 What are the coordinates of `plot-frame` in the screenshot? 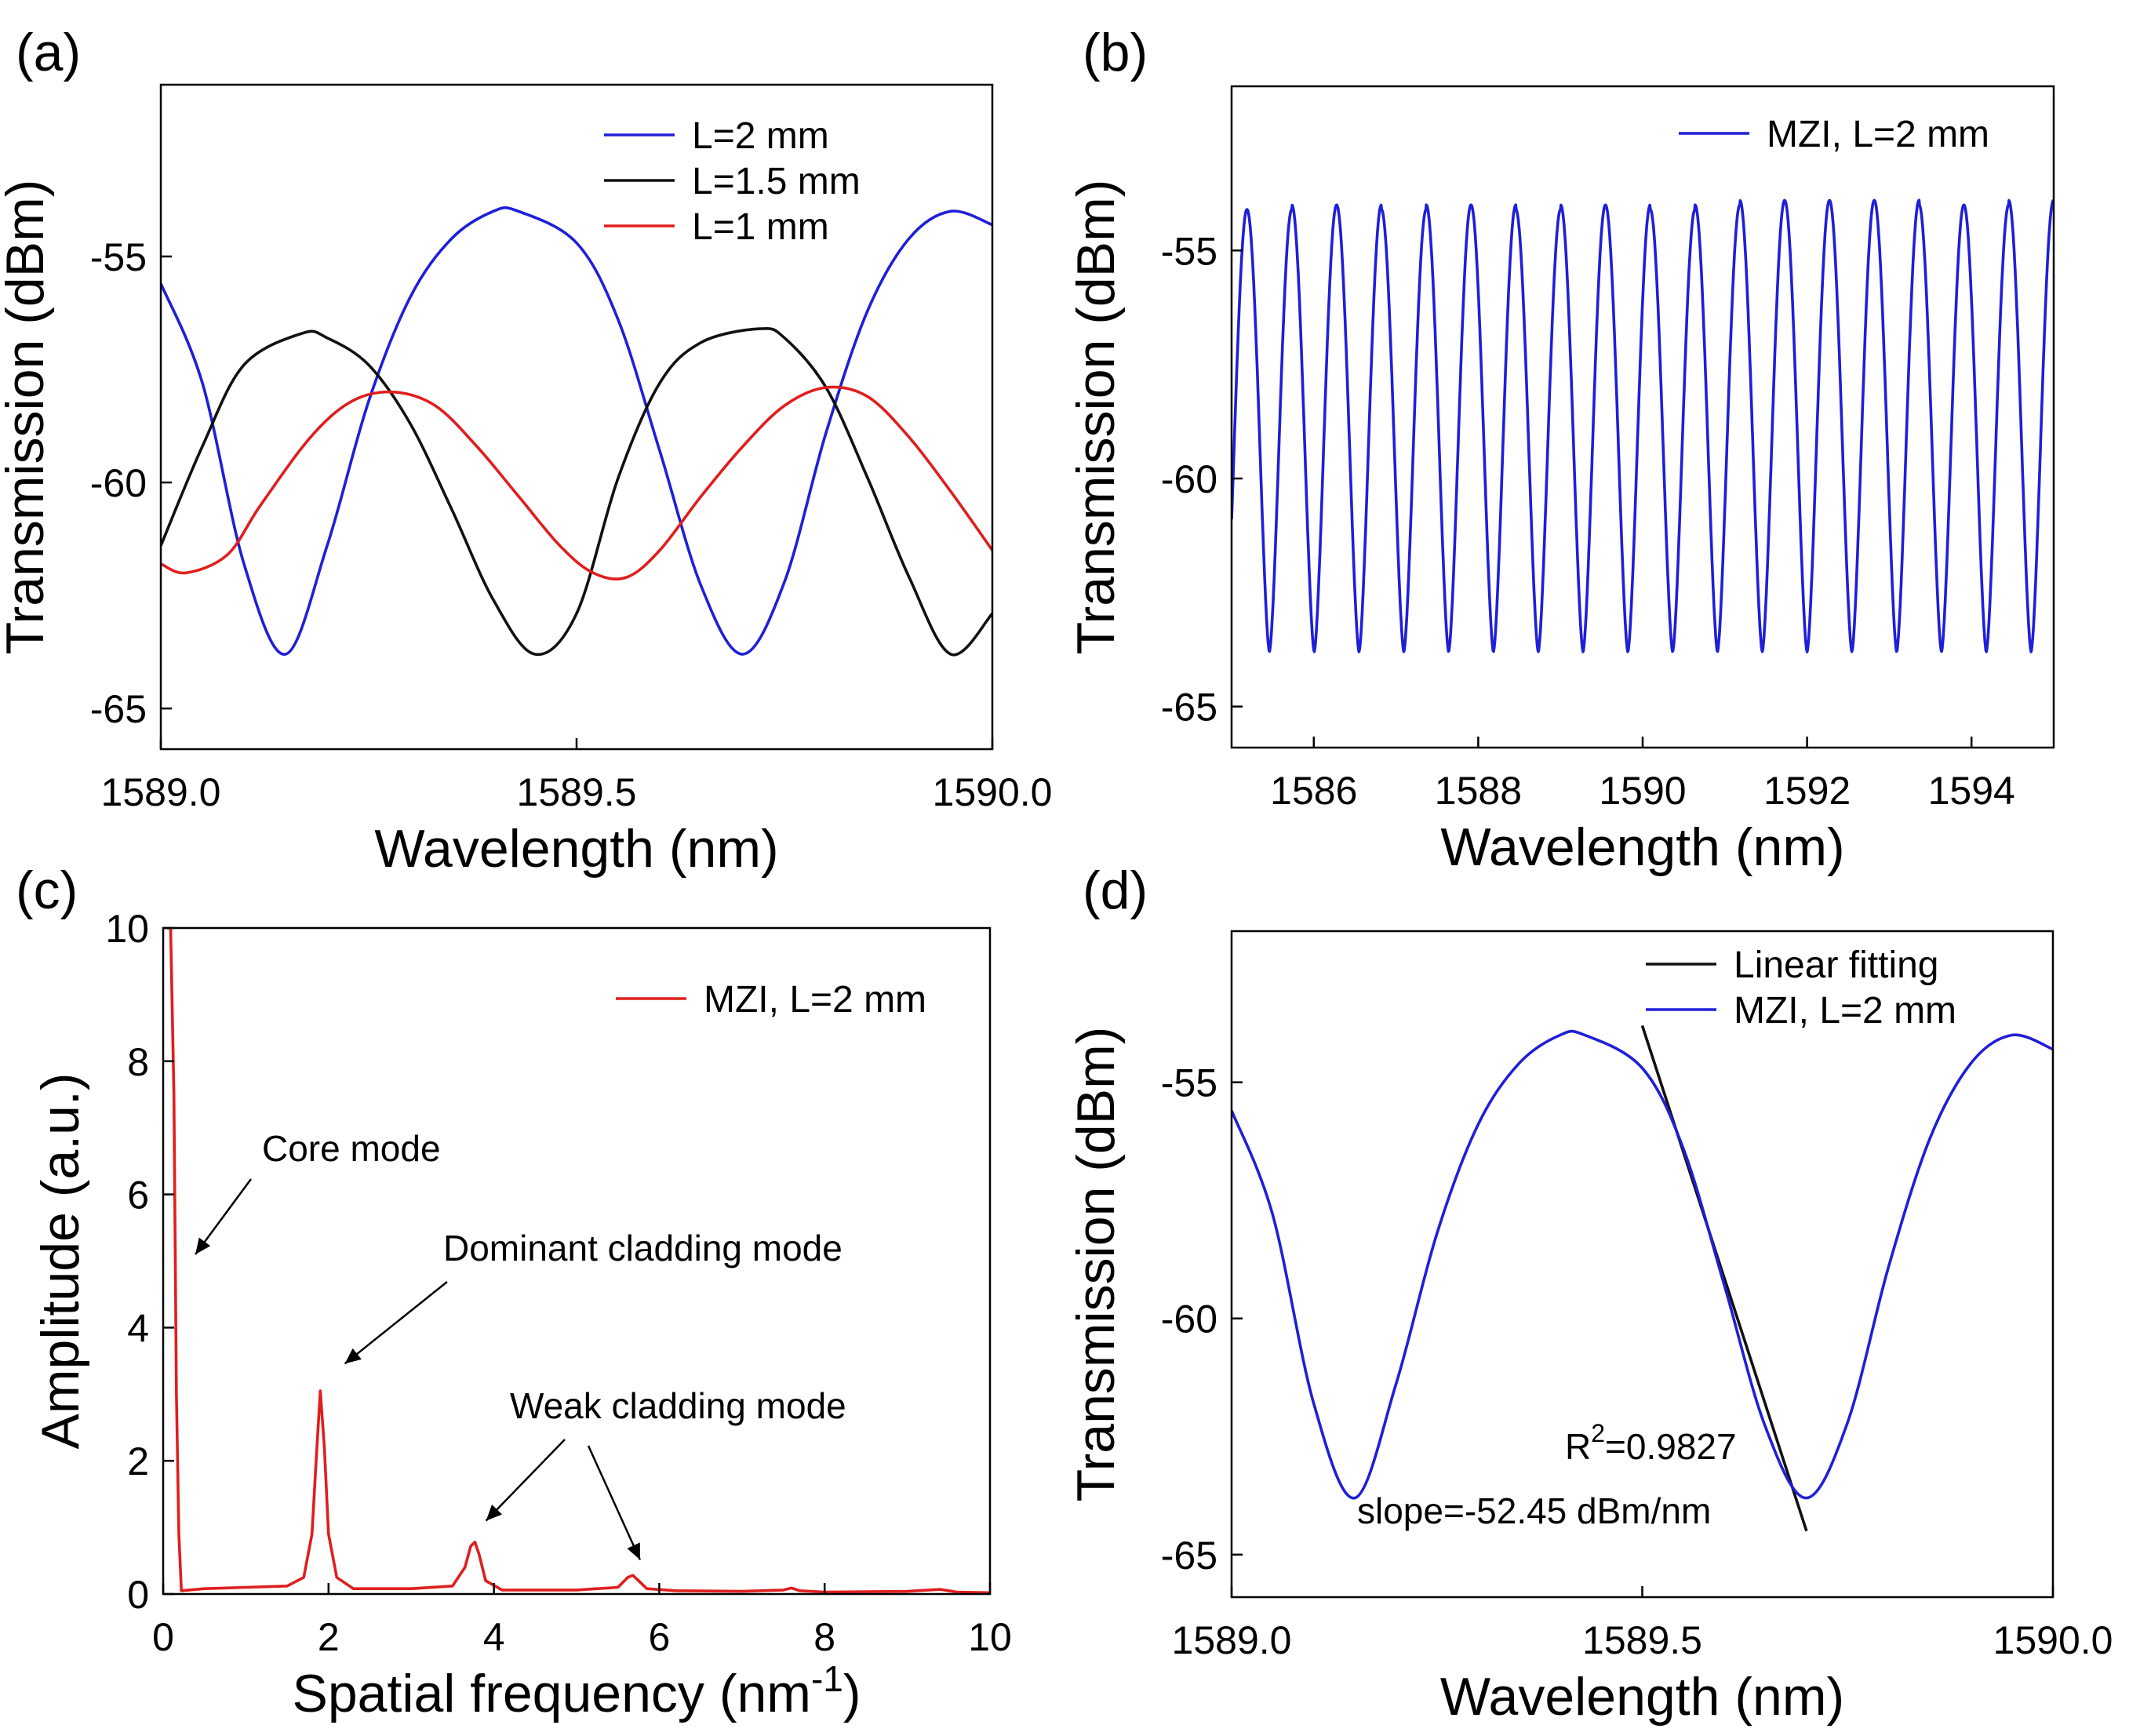 It's located at (577, 1261).